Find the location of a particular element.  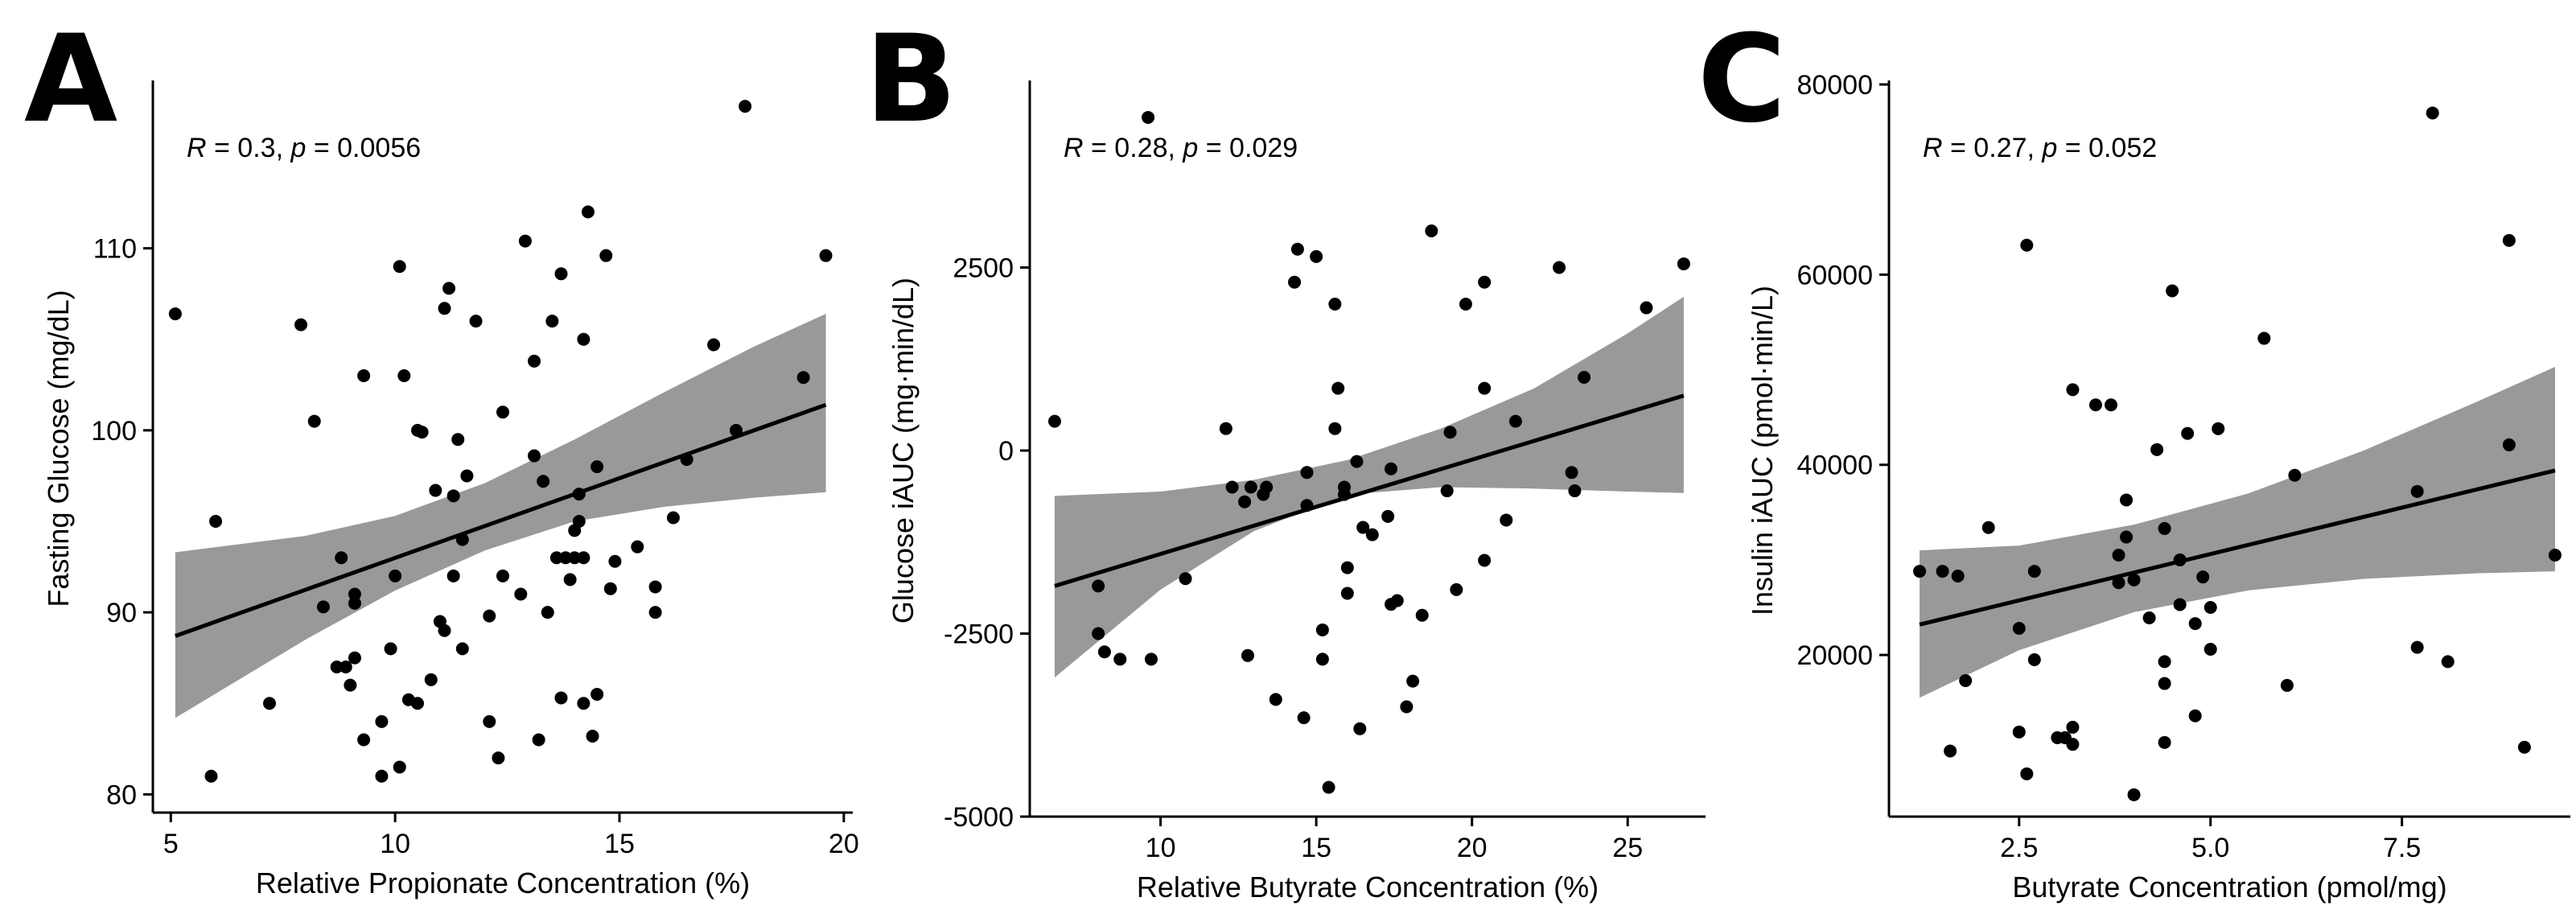

stat-value: = 0.27, is located at coordinates (1993, 148).